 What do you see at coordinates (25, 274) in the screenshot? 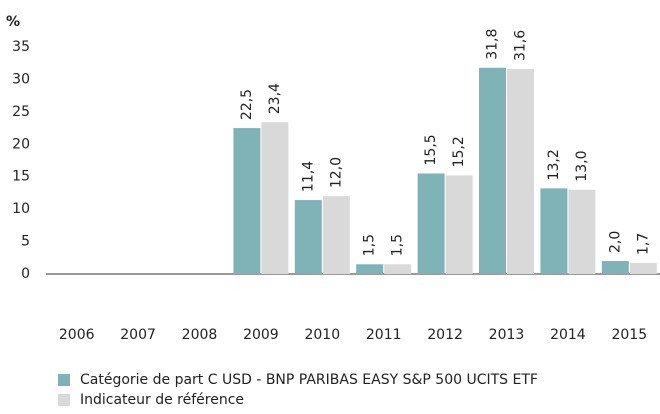
I see `y-tick-label: 0` at bounding box center [25, 274].